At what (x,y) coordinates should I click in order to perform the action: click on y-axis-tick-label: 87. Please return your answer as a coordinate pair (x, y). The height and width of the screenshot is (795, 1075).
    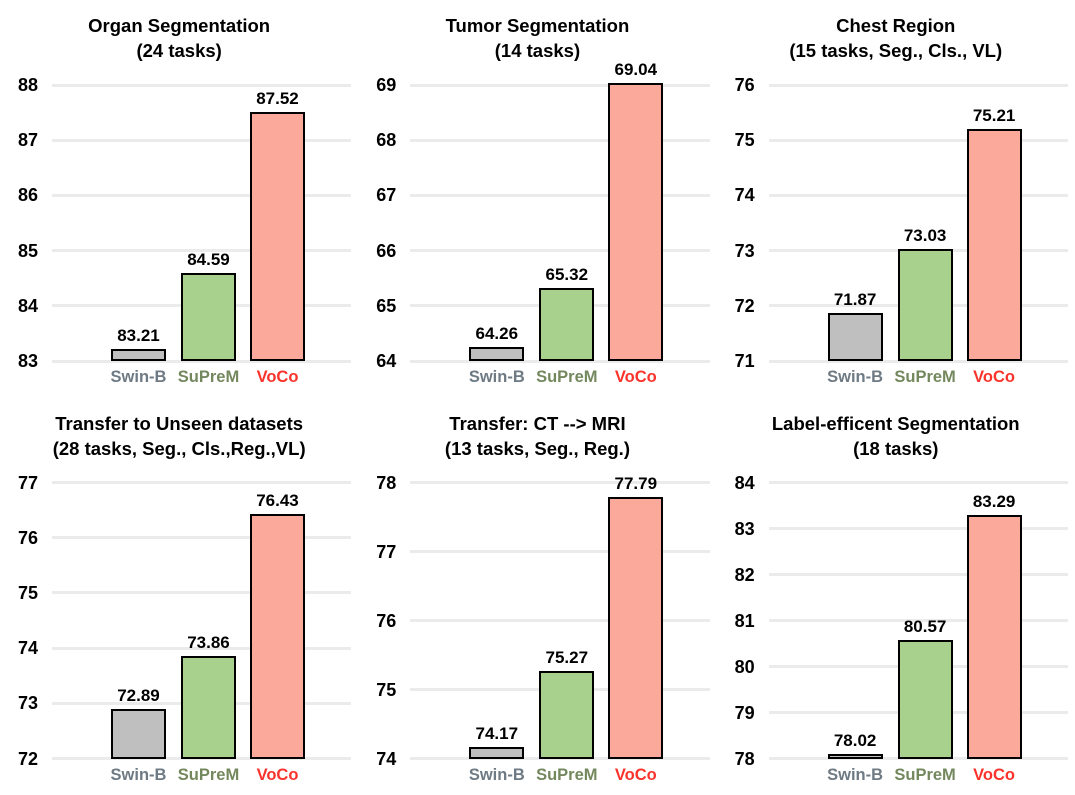
    Looking at the image, I should click on (27, 140).